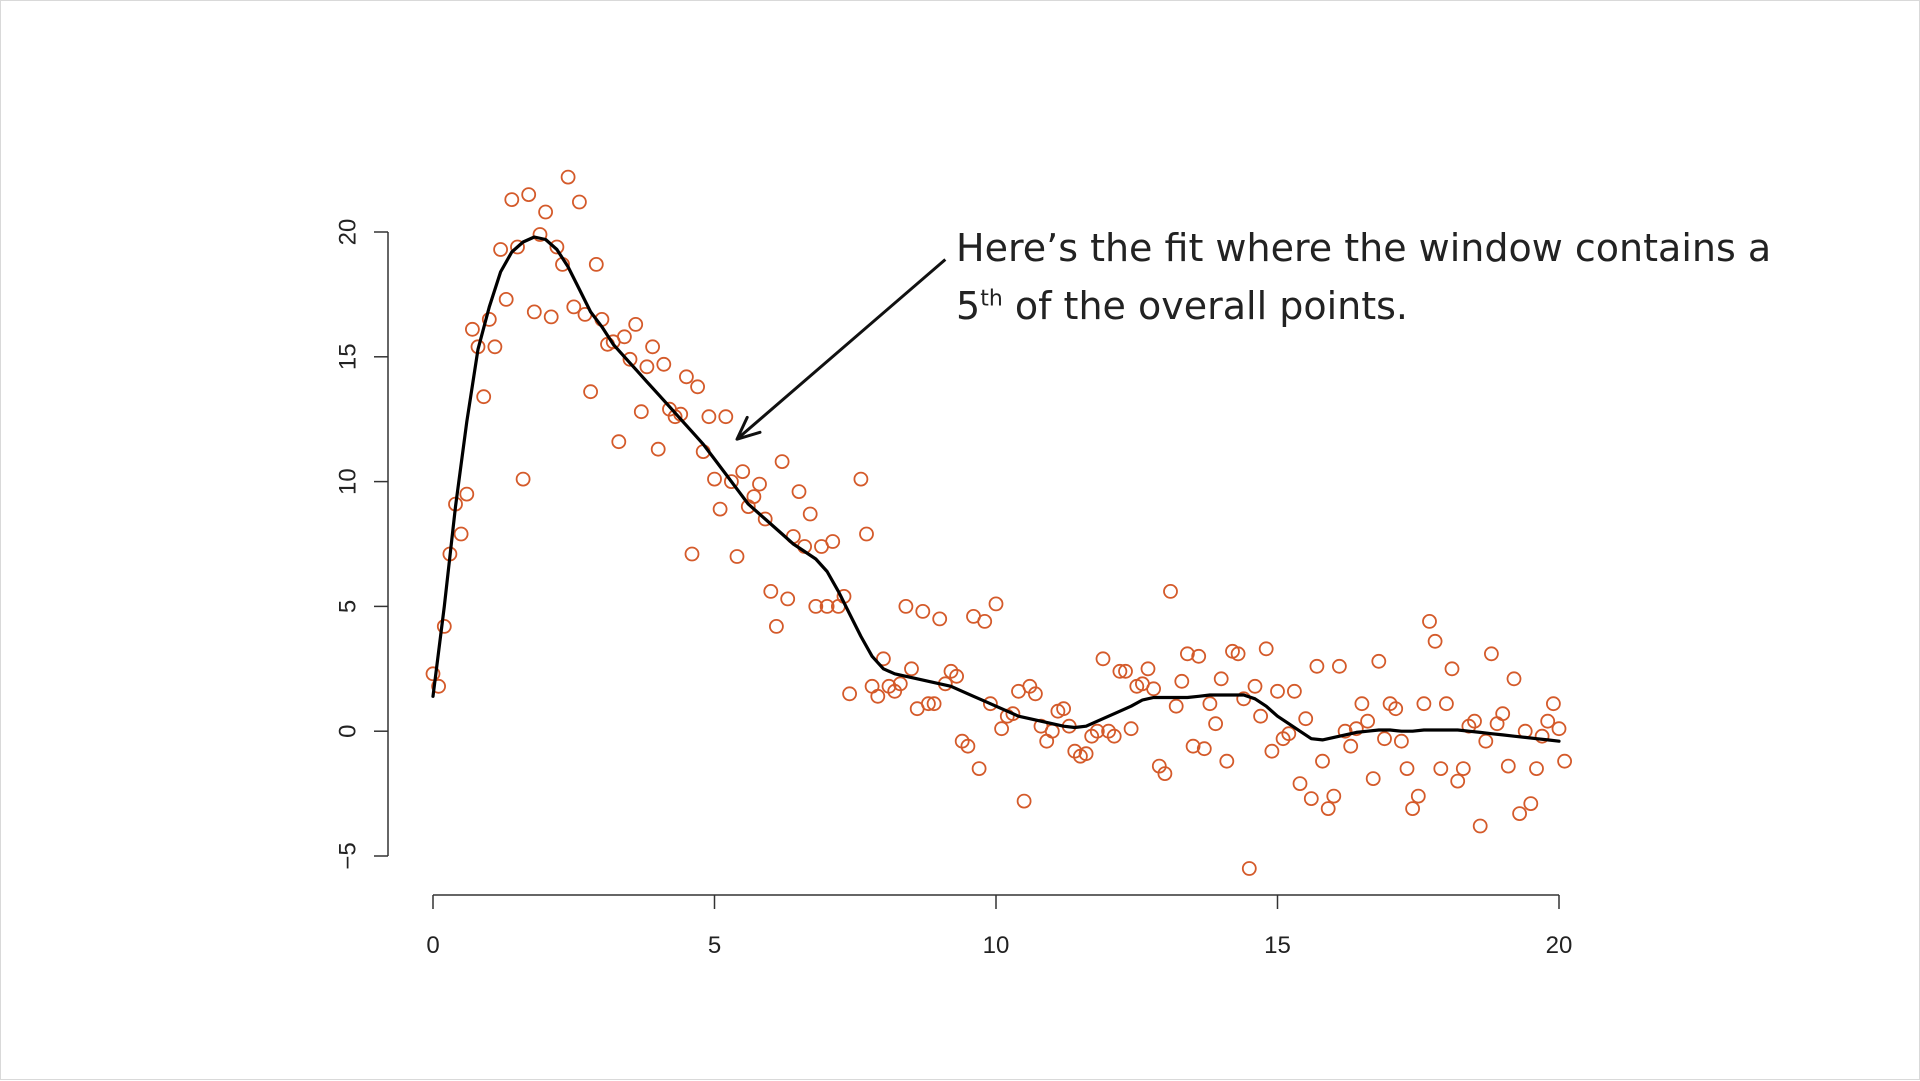  I want to click on y-tick-label: 5, so click(348, 606).